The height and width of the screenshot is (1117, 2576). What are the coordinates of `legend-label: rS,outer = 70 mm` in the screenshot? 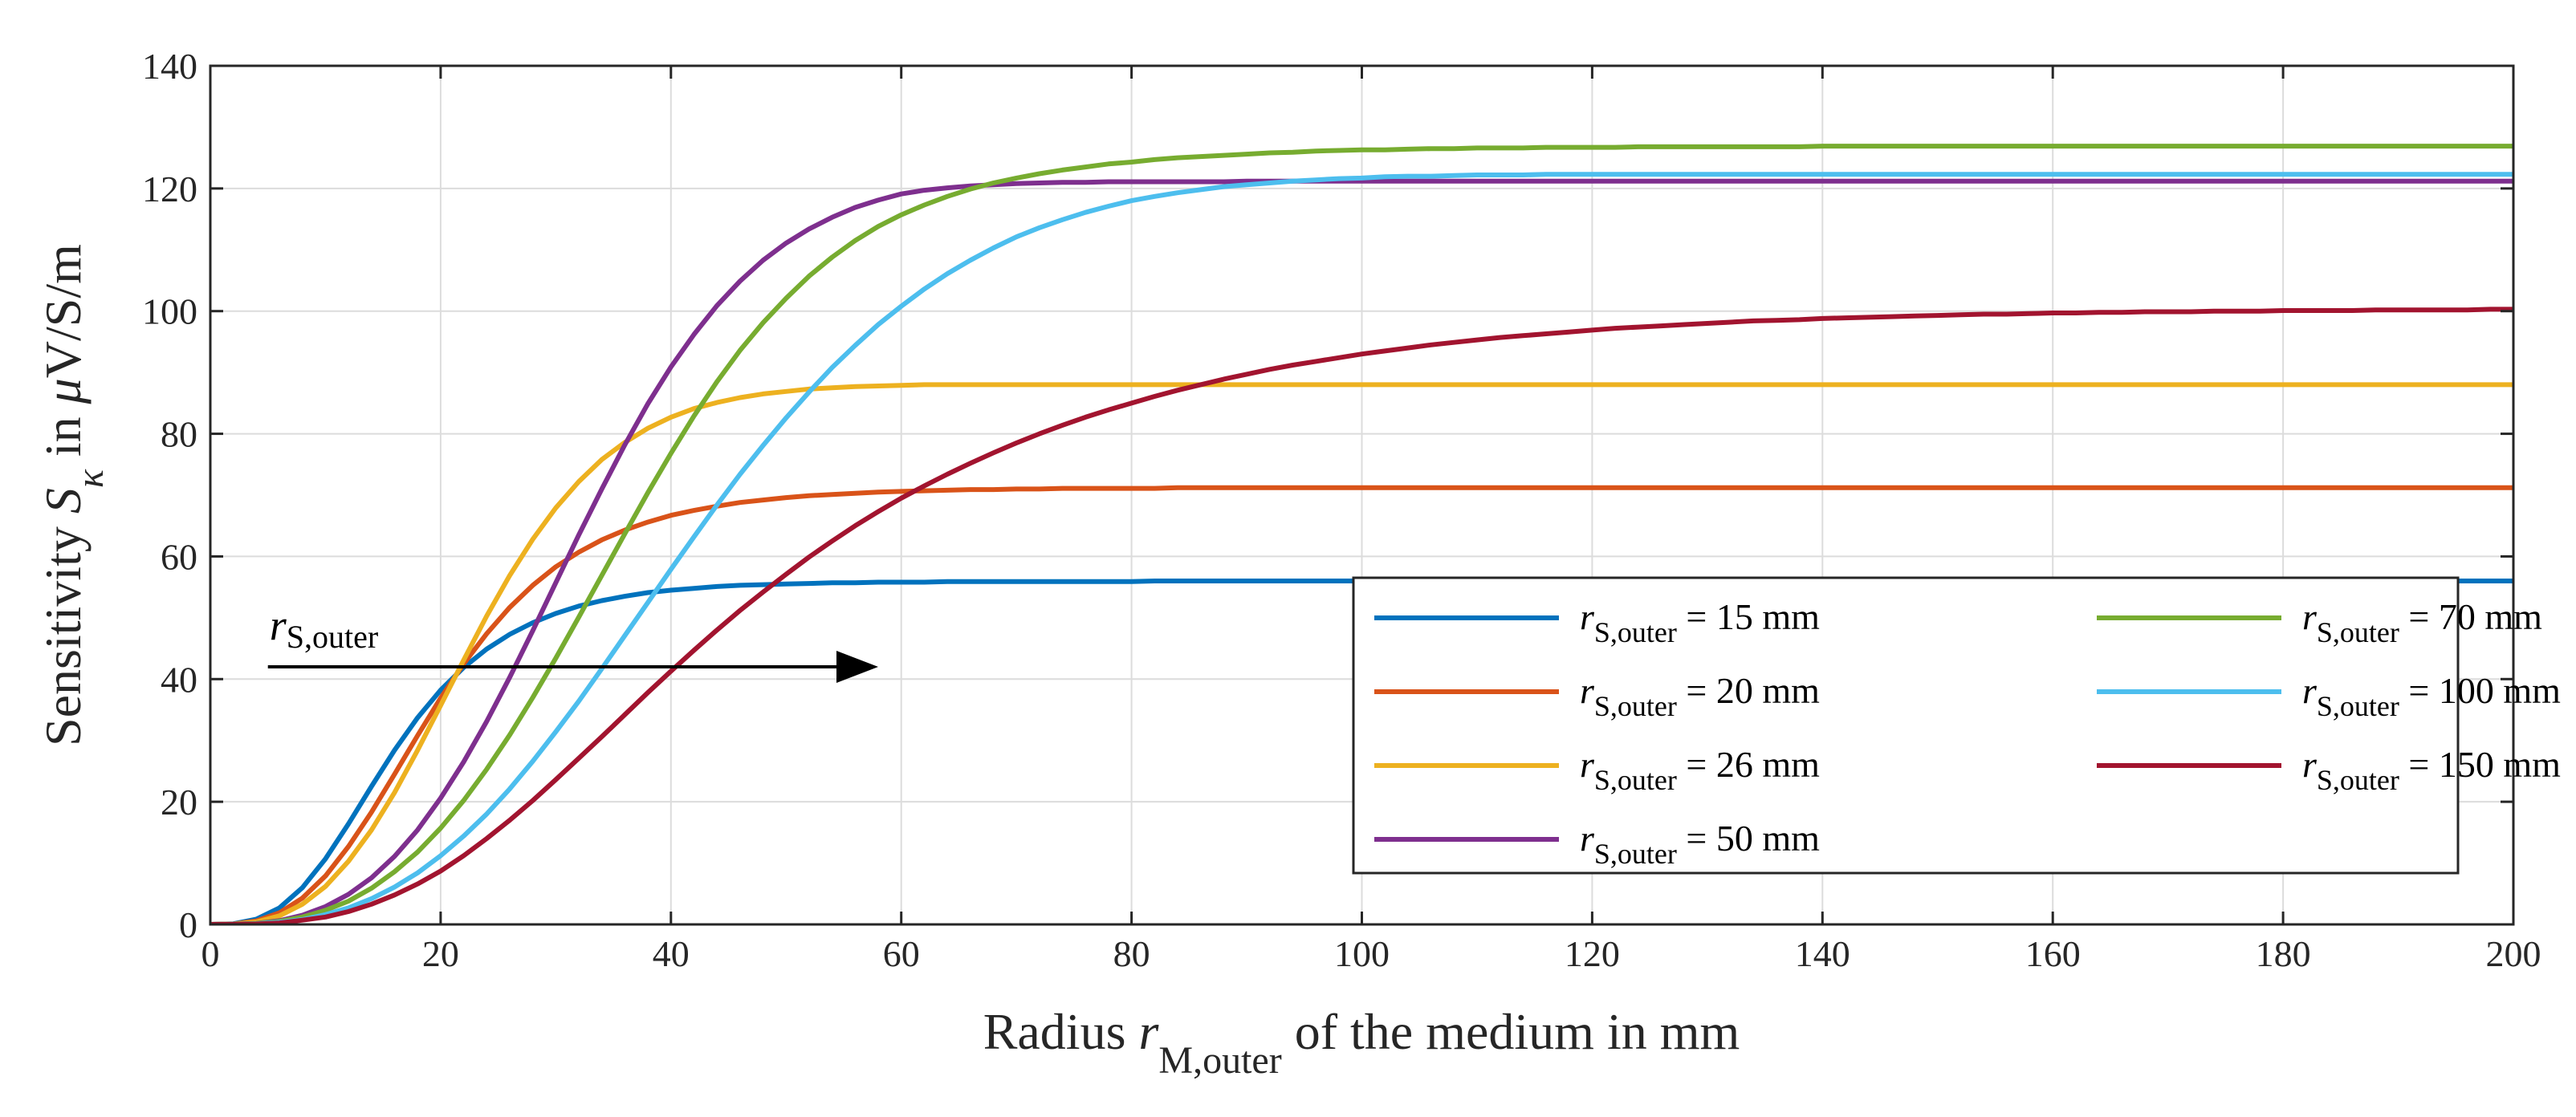 It's located at (2422, 622).